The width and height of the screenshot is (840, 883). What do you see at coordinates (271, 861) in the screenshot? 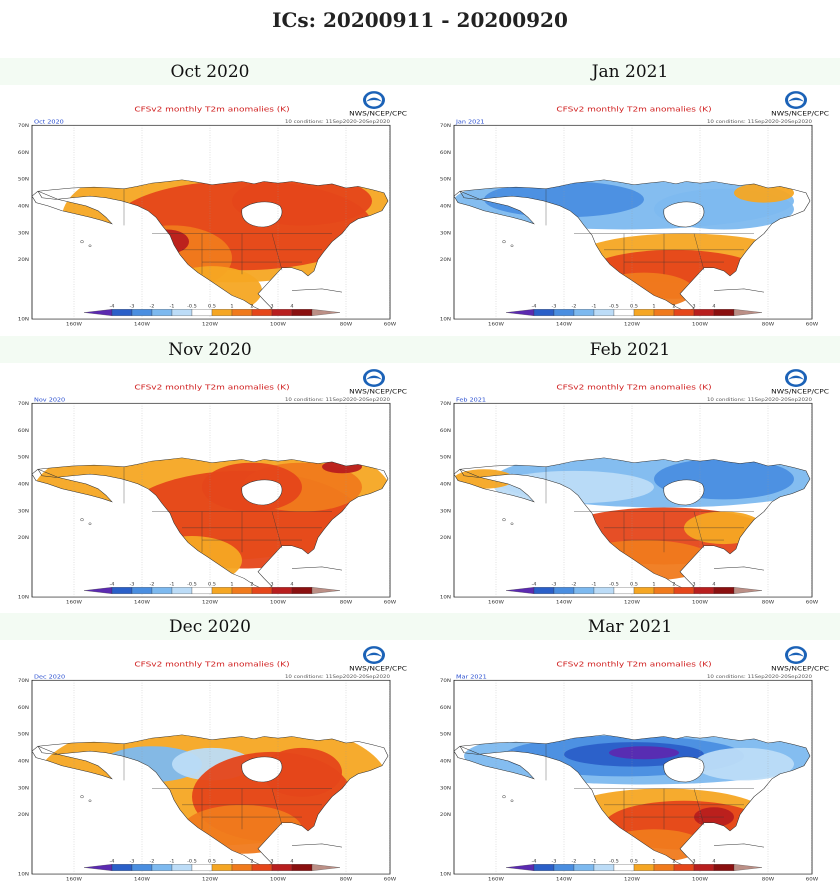
I see `colorbar-label: 3` at bounding box center [271, 861].